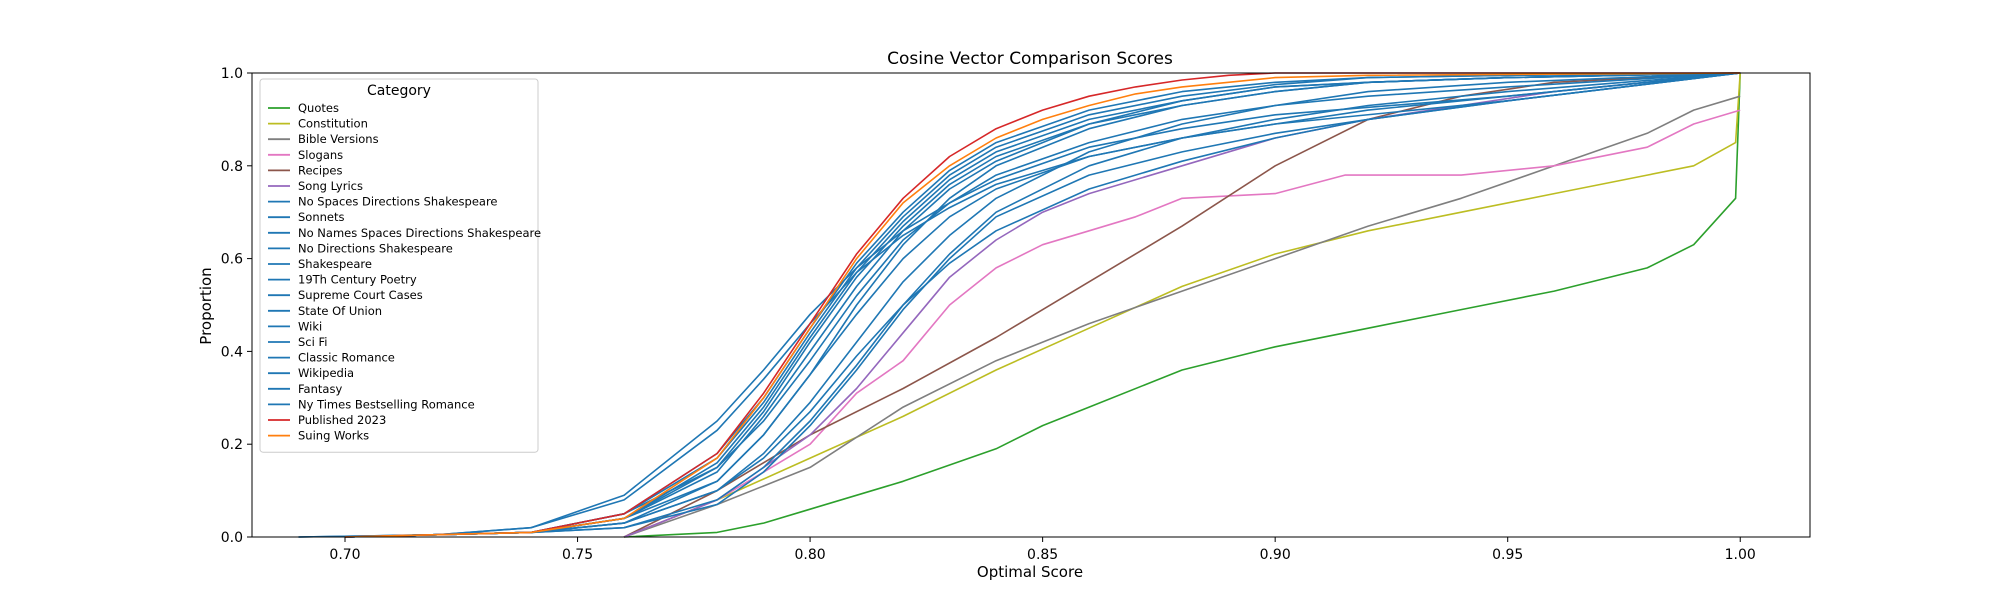 Image resolution: width=2000 pixels, height=600 pixels. Describe the element at coordinates (419, 233) in the screenshot. I see `legend-label: No Names Spaces Directions Shakespeare` at that location.